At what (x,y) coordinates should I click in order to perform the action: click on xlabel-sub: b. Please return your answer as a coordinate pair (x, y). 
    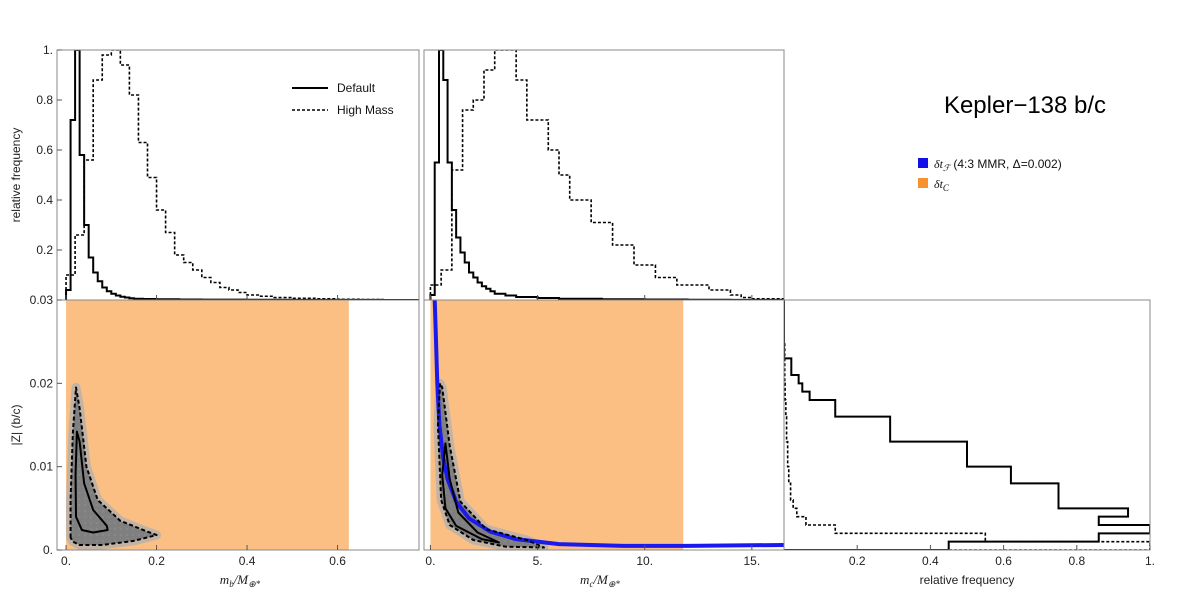
    Looking at the image, I should click on (231, 584).